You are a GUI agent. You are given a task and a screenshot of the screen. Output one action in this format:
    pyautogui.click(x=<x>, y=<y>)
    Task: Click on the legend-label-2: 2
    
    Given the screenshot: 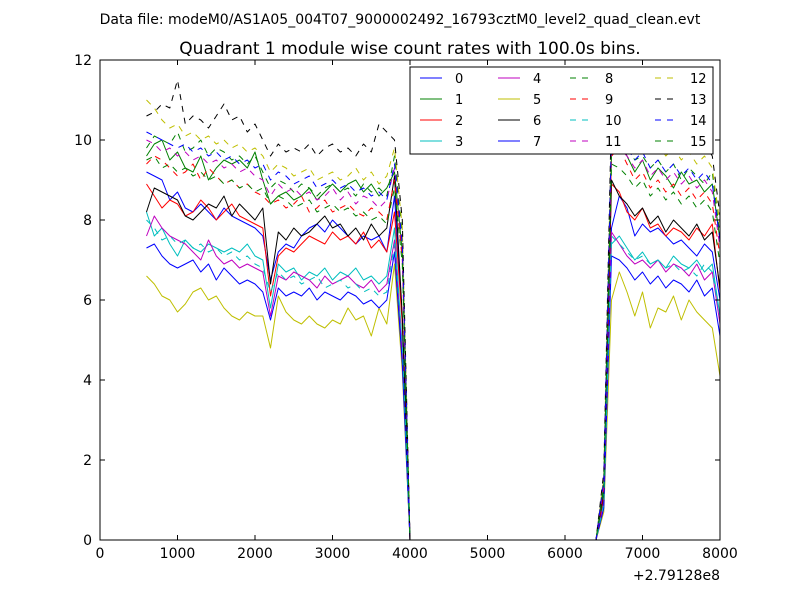 What is the action you would take?
    pyautogui.click(x=459, y=121)
    